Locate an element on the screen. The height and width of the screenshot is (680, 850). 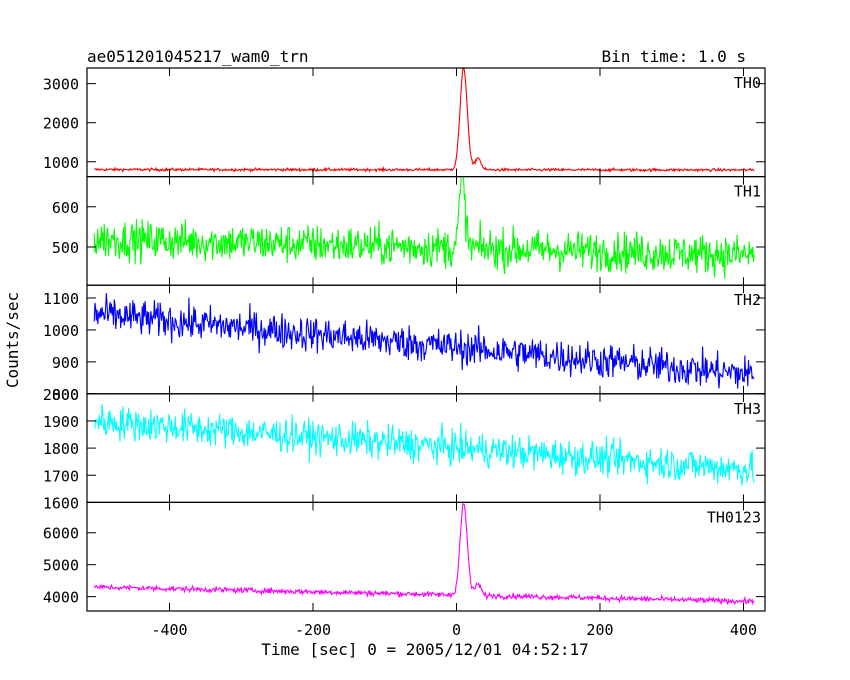
panel-name-label: TH0 is located at coordinates (747, 83).